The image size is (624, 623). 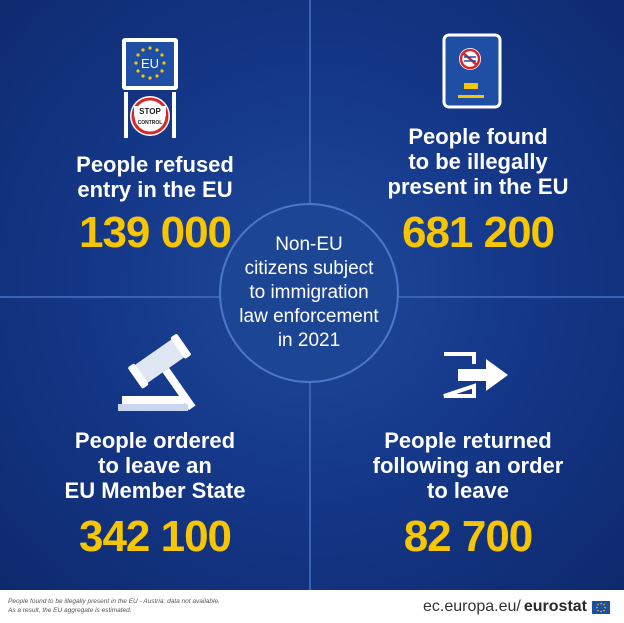 I want to click on control-text: CONTROL, so click(x=150, y=123).